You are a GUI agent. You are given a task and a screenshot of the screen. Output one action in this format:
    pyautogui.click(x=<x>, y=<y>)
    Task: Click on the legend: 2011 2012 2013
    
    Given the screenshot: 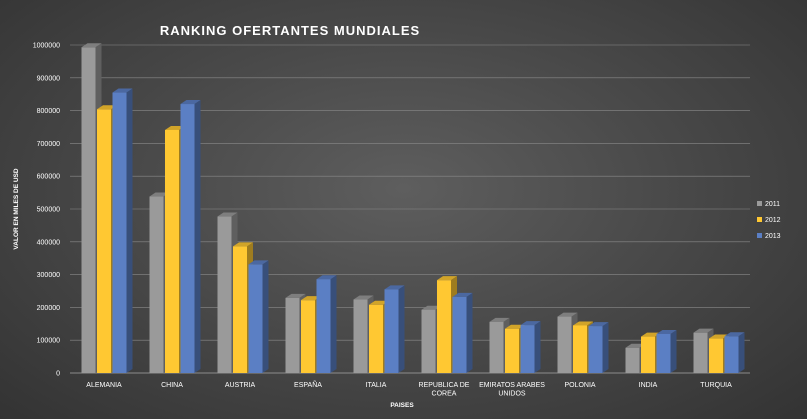 What is the action you would take?
    pyautogui.click(x=769, y=220)
    